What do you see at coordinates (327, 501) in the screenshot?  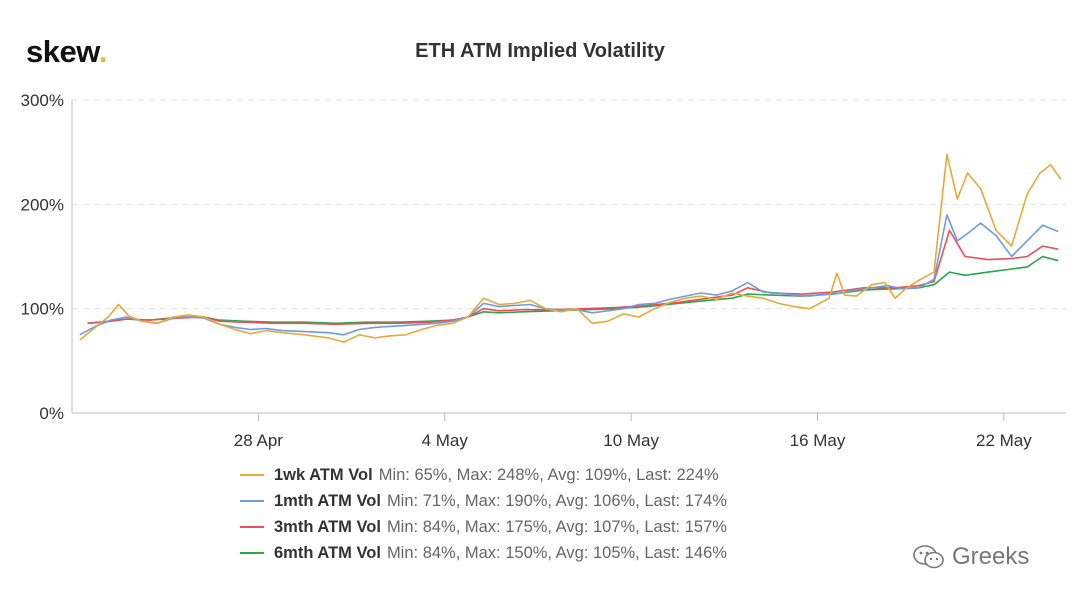 I see `legend-label-1mth: 1mth ATM Vol` at bounding box center [327, 501].